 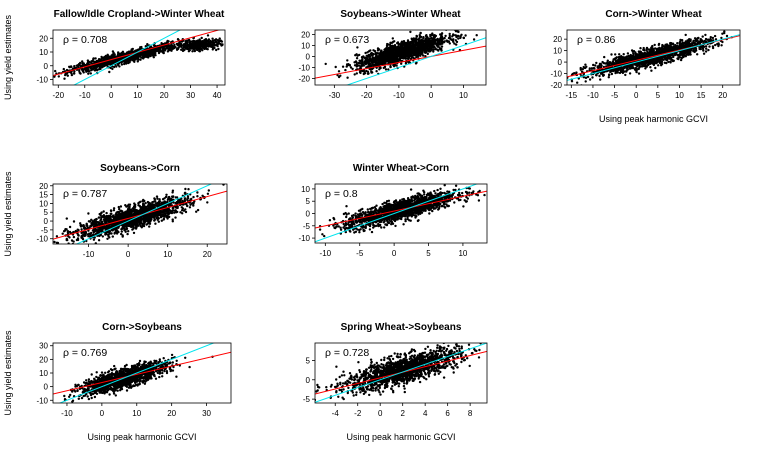 What do you see at coordinates (556, 74) in the screenshot?
I see `y-tick-label: -10` at bounding box center [556, 74].